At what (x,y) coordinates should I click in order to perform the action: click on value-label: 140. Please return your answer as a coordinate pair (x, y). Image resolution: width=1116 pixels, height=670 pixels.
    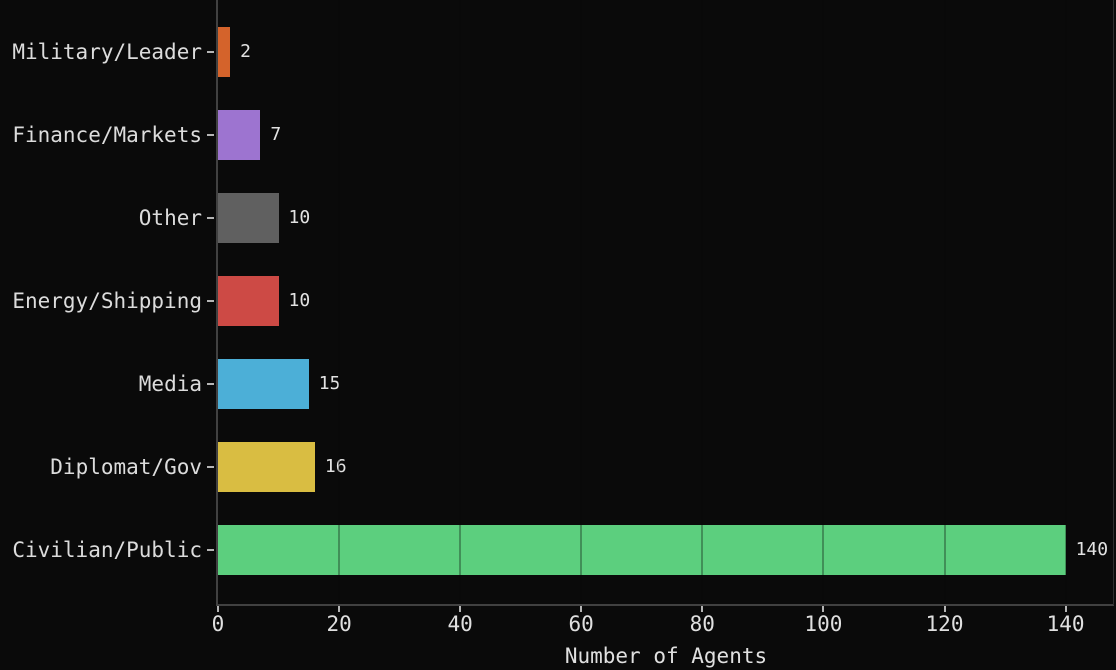
    Looking at the image, I should click on (1092, 549).